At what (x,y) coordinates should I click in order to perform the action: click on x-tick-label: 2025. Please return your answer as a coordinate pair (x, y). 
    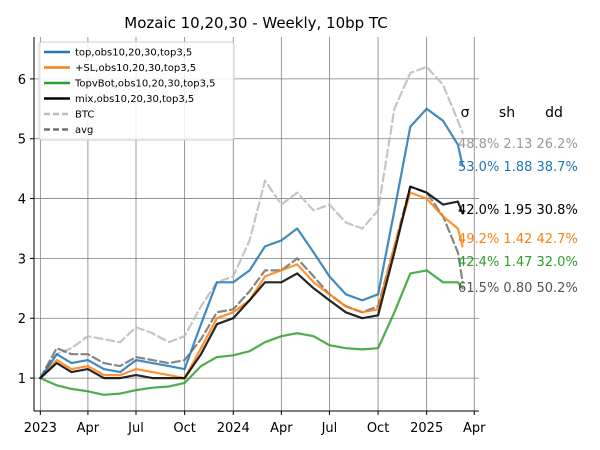
    Looking at the image, I should click on (426, 428).